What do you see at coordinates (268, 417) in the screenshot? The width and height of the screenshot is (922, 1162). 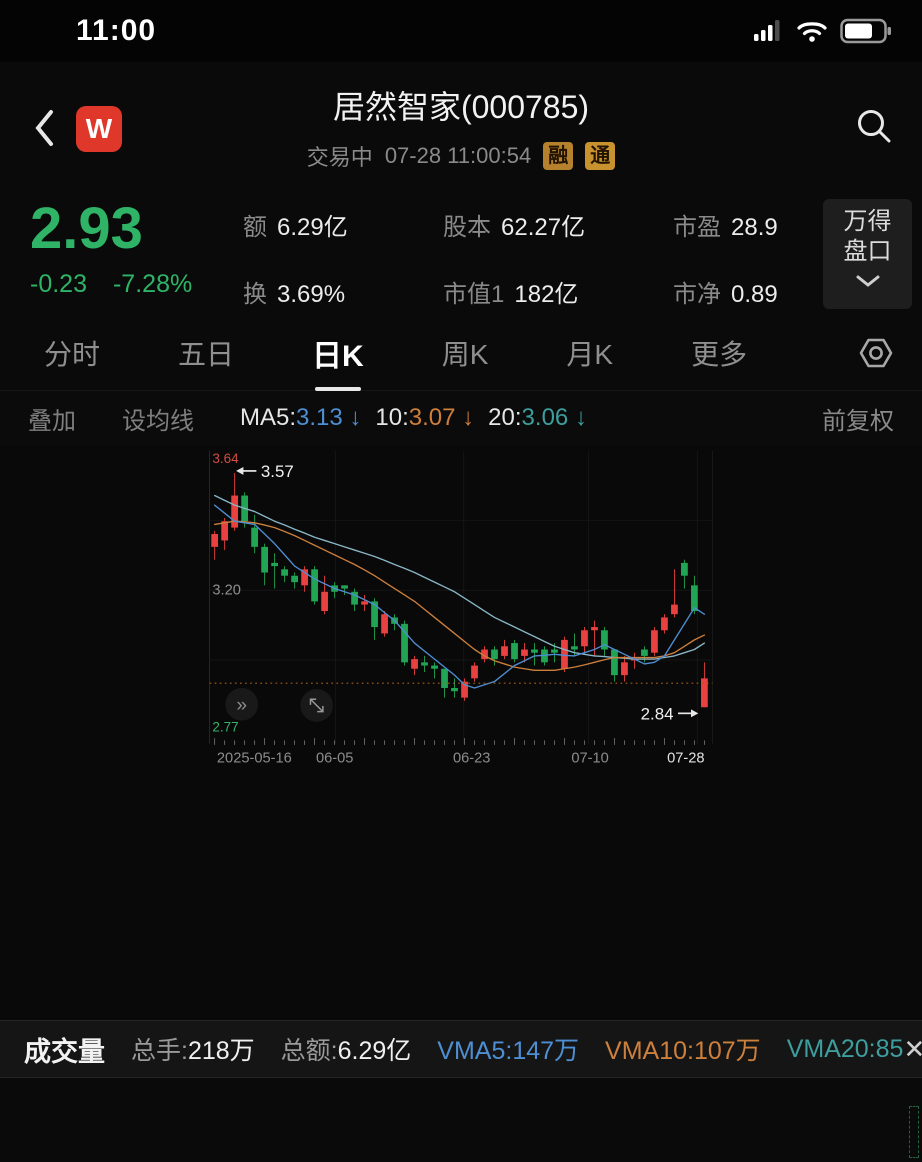 I see `ma5-label: MA5:` at bounding box center [268, 417].